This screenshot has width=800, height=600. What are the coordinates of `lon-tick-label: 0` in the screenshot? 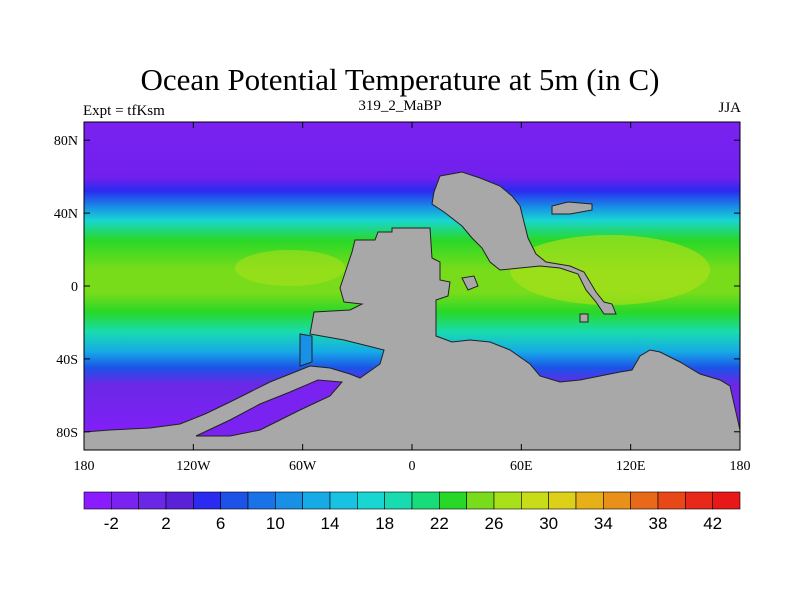 It's located at (412, 466).